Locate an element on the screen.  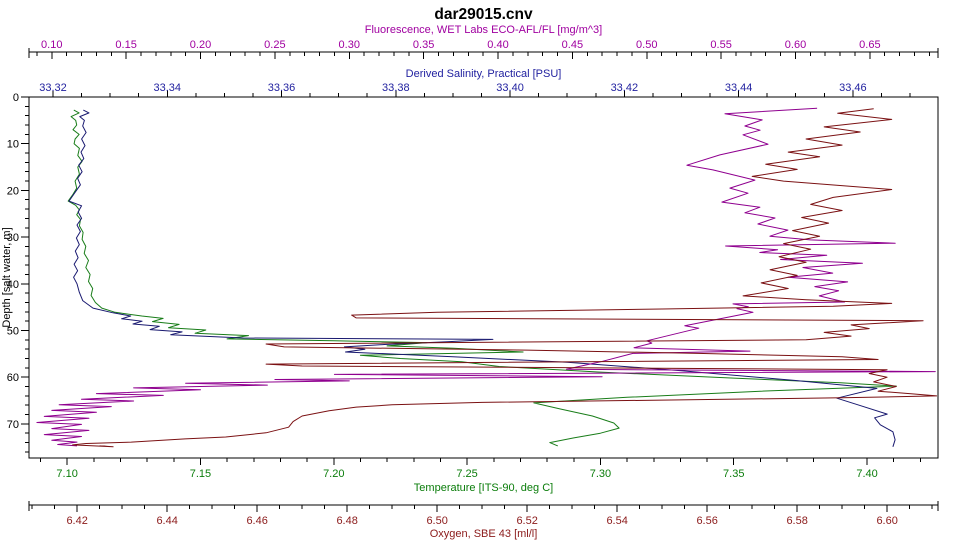
tick-label: 7.40 is located at coordinates (866, 474).